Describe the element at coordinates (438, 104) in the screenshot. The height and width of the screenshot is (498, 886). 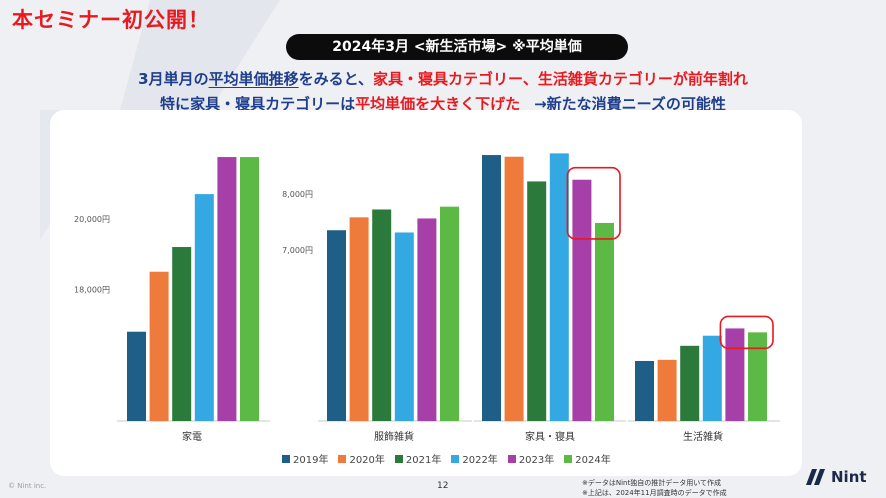
I see `subtitle-2-part-4: 平均単価を大きく下げた` at that location.